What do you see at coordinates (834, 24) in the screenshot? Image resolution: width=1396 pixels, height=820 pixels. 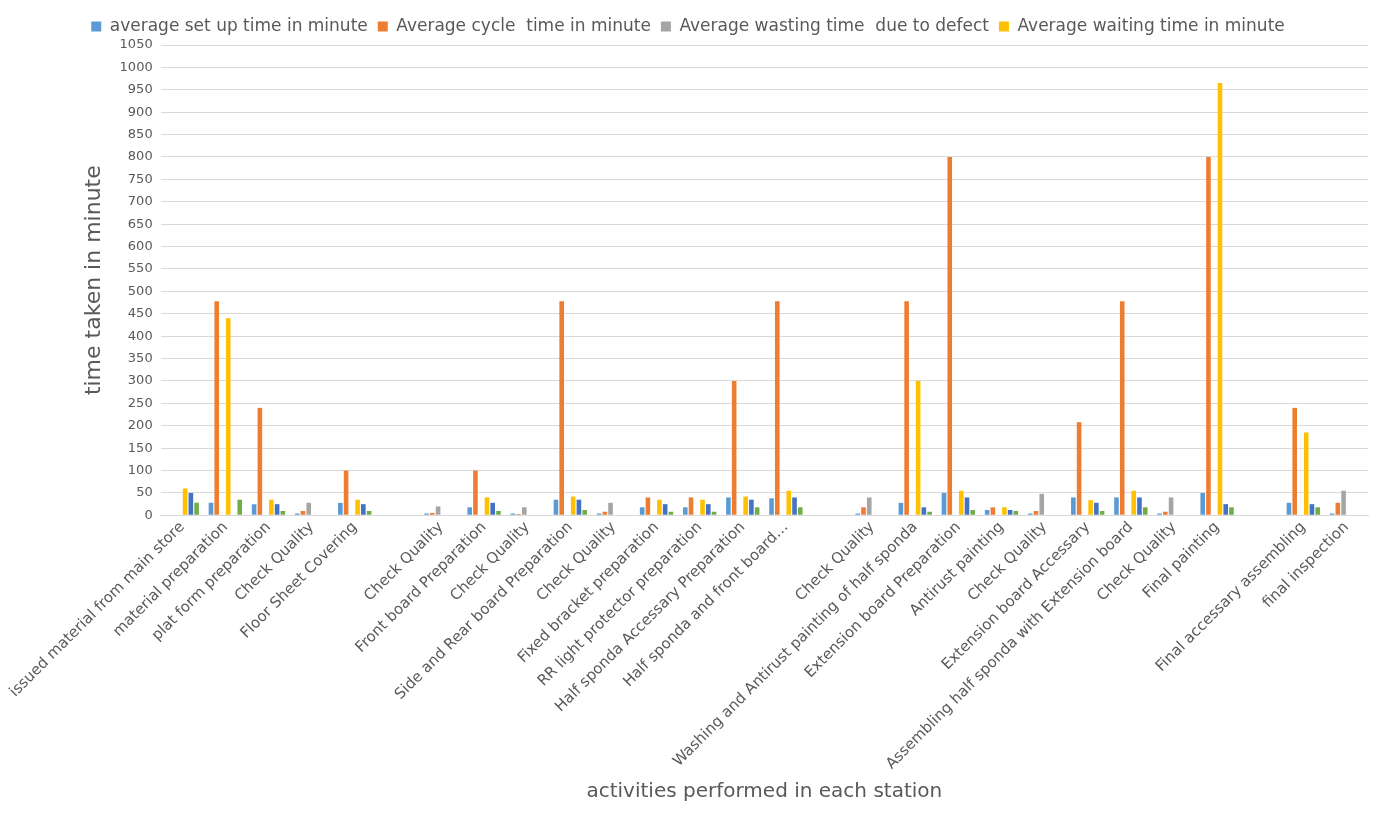 I see `legend-label: Average wasting time due to defect` at bounding box center [834, 24].